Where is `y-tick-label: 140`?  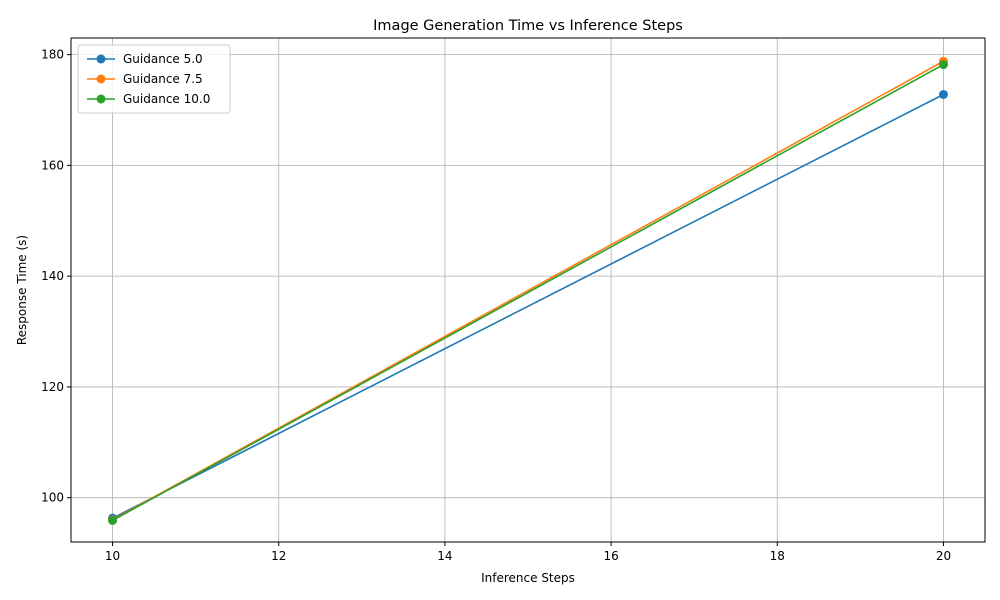 y-tick-label: 140 is located at coordinates (52, 276).